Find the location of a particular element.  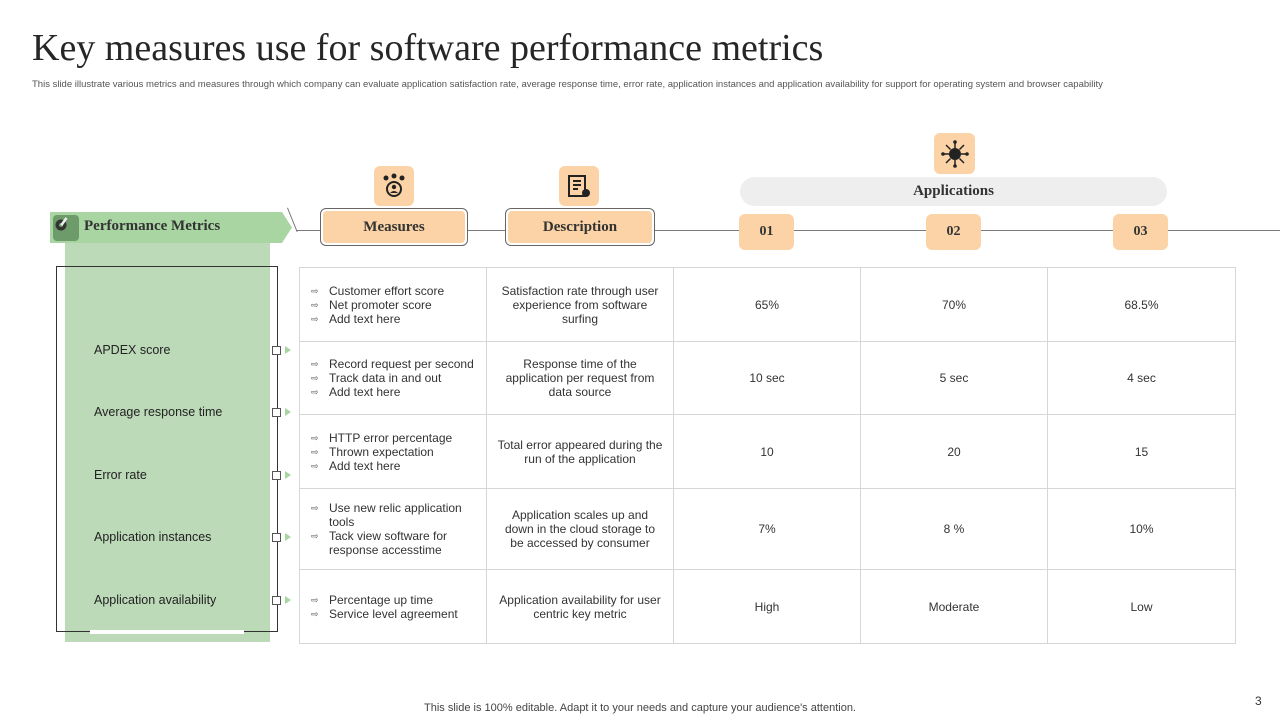

value-cell: 20 is located at coordinates (954, 451).